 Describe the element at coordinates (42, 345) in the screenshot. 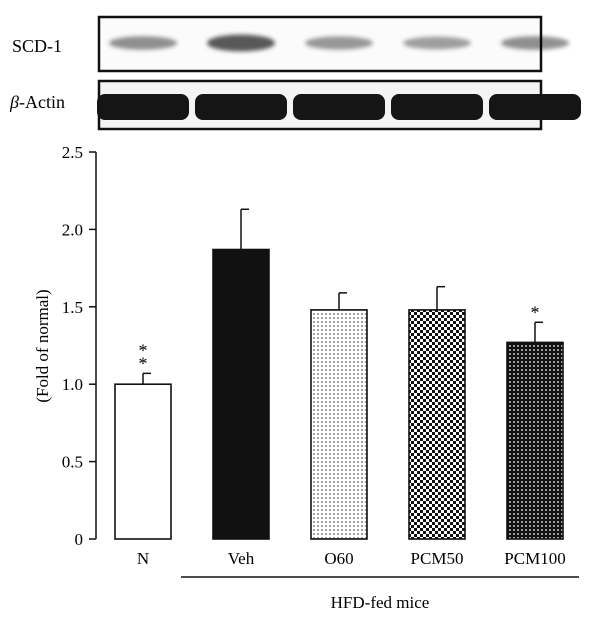

I see `y-axis-label: (Fold of normal)` at that location.